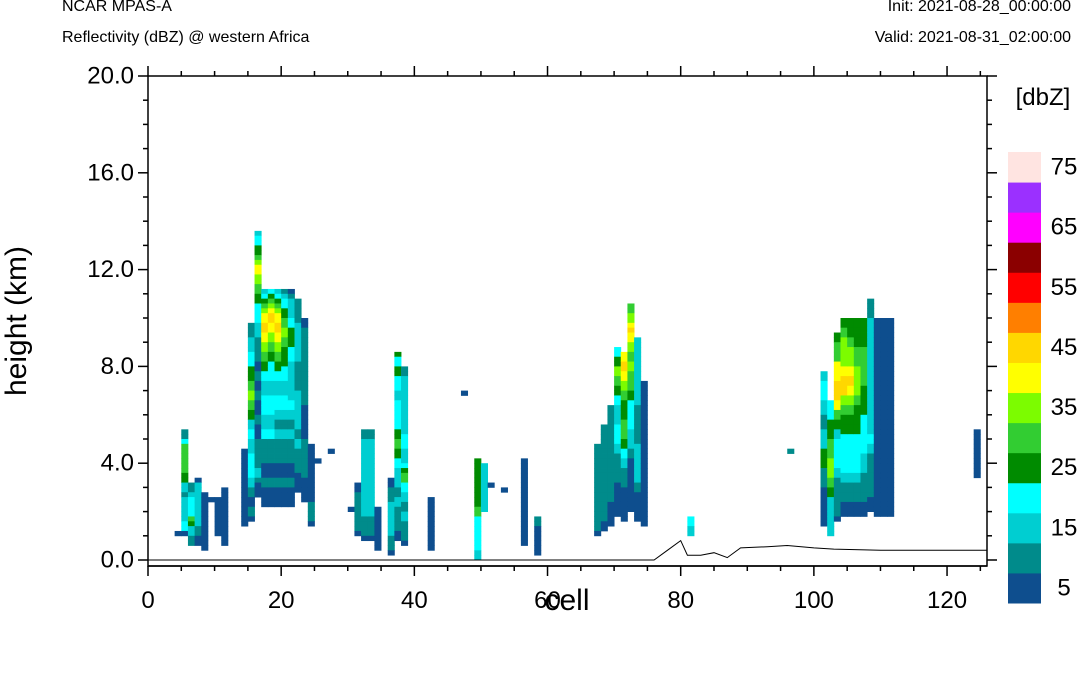 Image resolution: width=1079 pixels, height=677 pixels. What do you see at coordinates (1064, 378) in the screenshot?
I see `colorbar-labels: 5 15 25 35 45 55 65 75` at bounding box center [1064, 378].